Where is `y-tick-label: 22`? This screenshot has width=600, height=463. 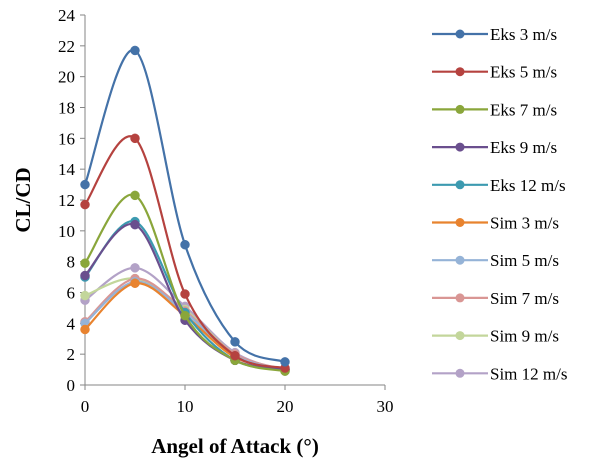
y-tick-label: 22 is located at coordinates (66, 46).